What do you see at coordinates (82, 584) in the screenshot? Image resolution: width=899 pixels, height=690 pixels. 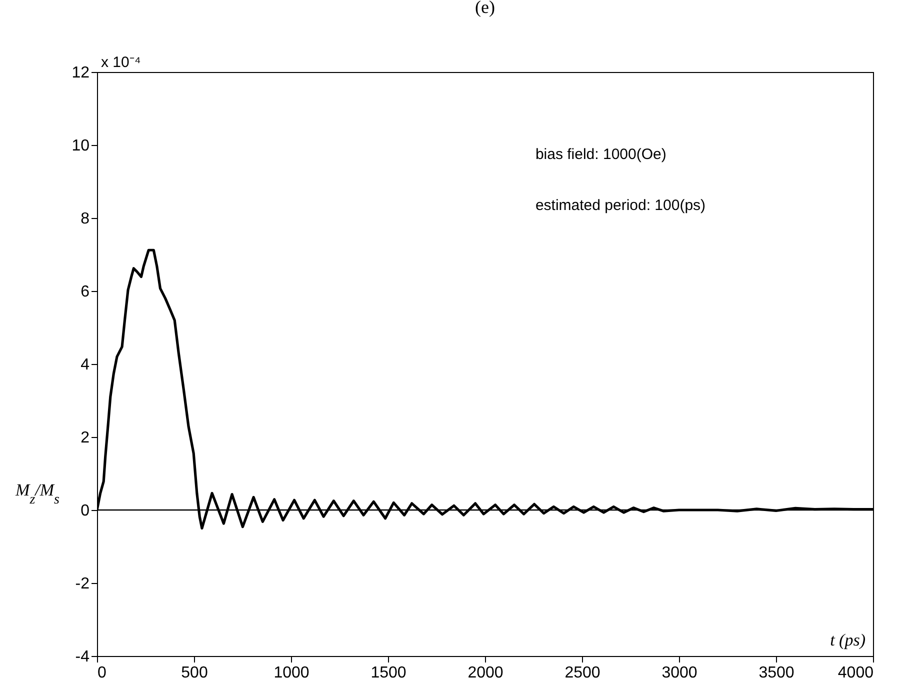 I see `y-tick-label: -2` at bounding box center [82, 584].